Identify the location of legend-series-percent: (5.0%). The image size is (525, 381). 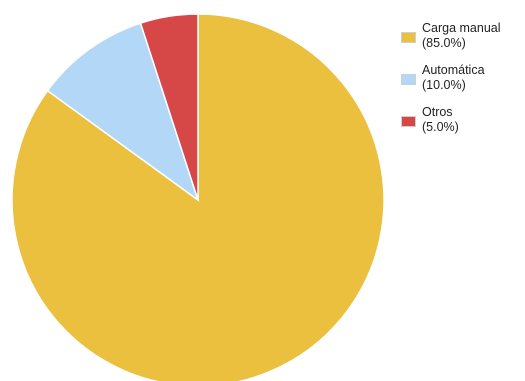
(440, 127).